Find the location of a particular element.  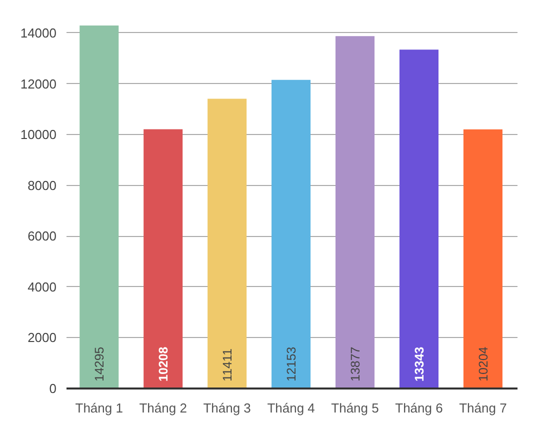

x-tick-label: Tháng 6 is located at coordinates (419, 408).